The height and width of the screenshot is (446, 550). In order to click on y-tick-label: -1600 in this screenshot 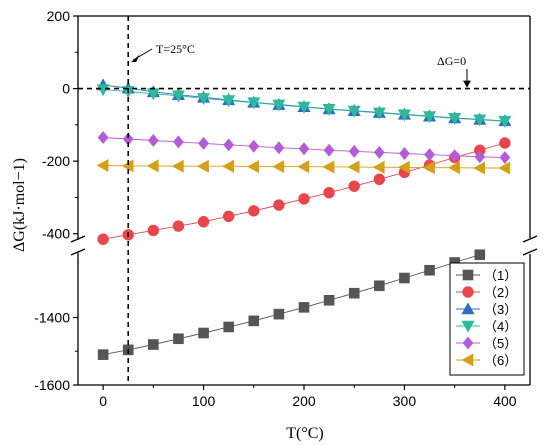, I will do `click(52, 385)`.